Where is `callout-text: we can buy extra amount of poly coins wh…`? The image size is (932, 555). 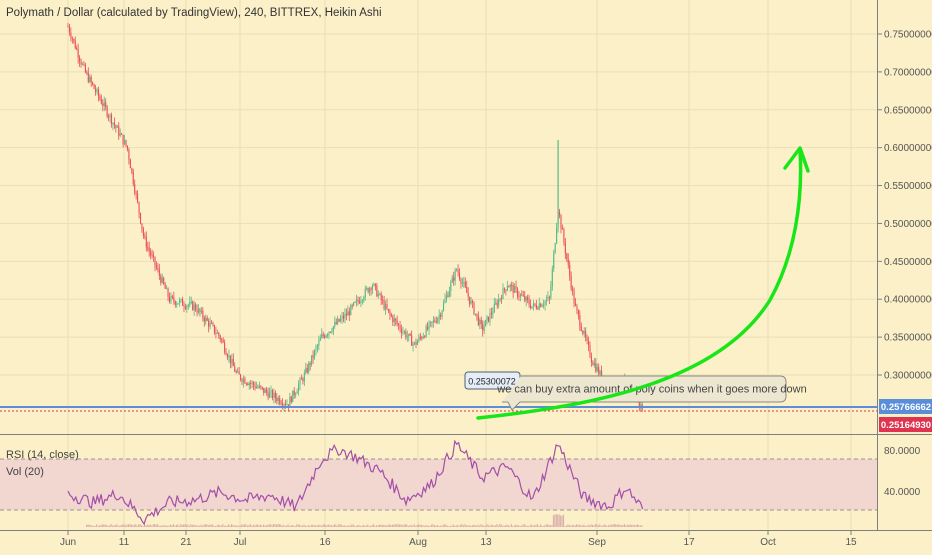
callout-text: we can buy extra amount of poly coins wh… is located at coordinates (651, 390).